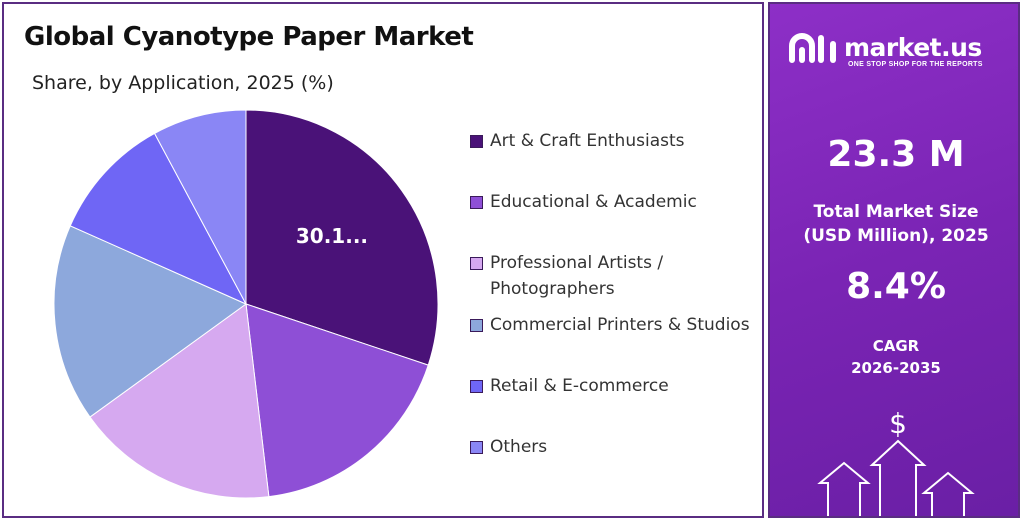 The width and height of the screenshot is (1022, 524). Describe the element at coordinates (183, 83) in the screenshot. I see `chart-subtitle: Share, by Application, 2025 (%)` at that location.